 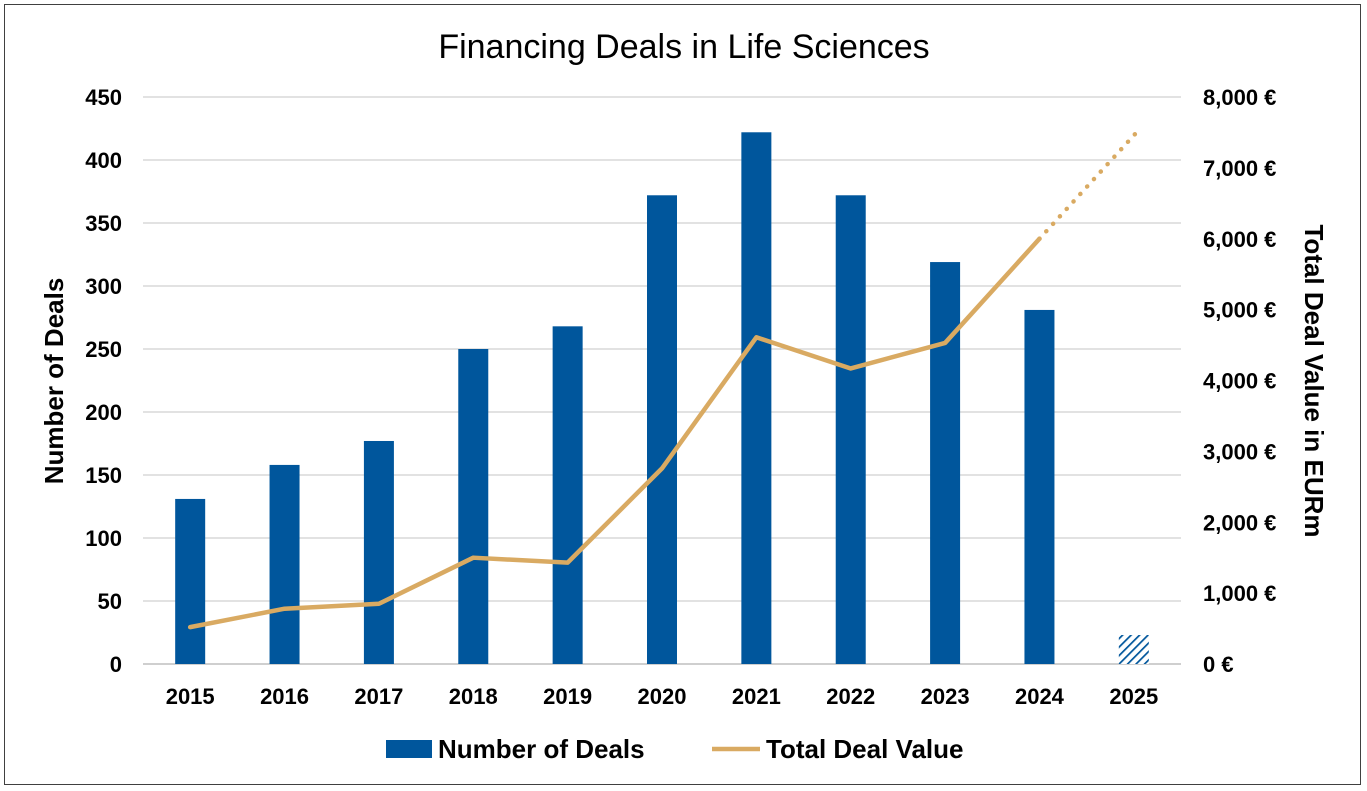 What do you see at coordinates (1089, 184) in the screenshot?
I see `deal-value-projection-line` at bounding box center [1089, 184].